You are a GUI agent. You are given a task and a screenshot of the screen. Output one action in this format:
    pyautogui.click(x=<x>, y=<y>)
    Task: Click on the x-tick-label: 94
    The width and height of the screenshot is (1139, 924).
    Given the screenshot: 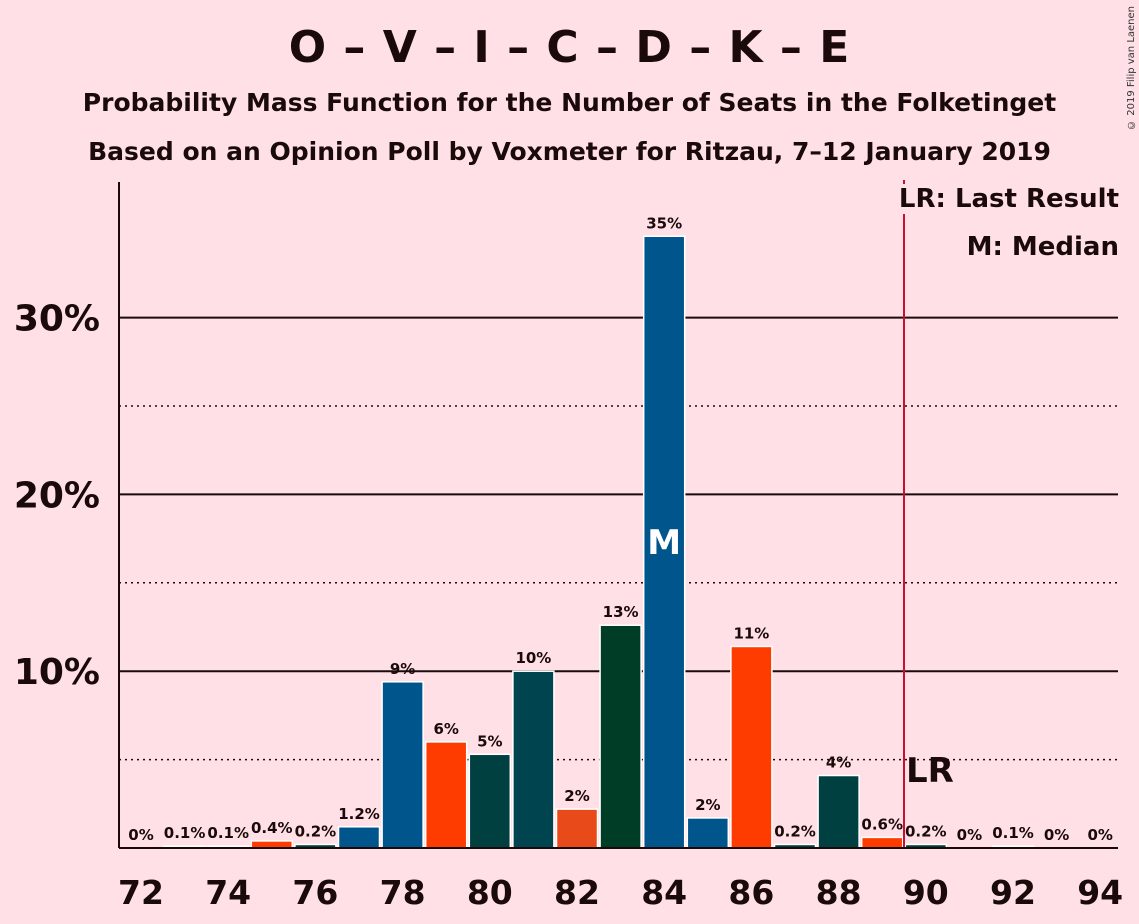 What is the action you would take?
    pyautogui.click(x=1100, y=892)
    